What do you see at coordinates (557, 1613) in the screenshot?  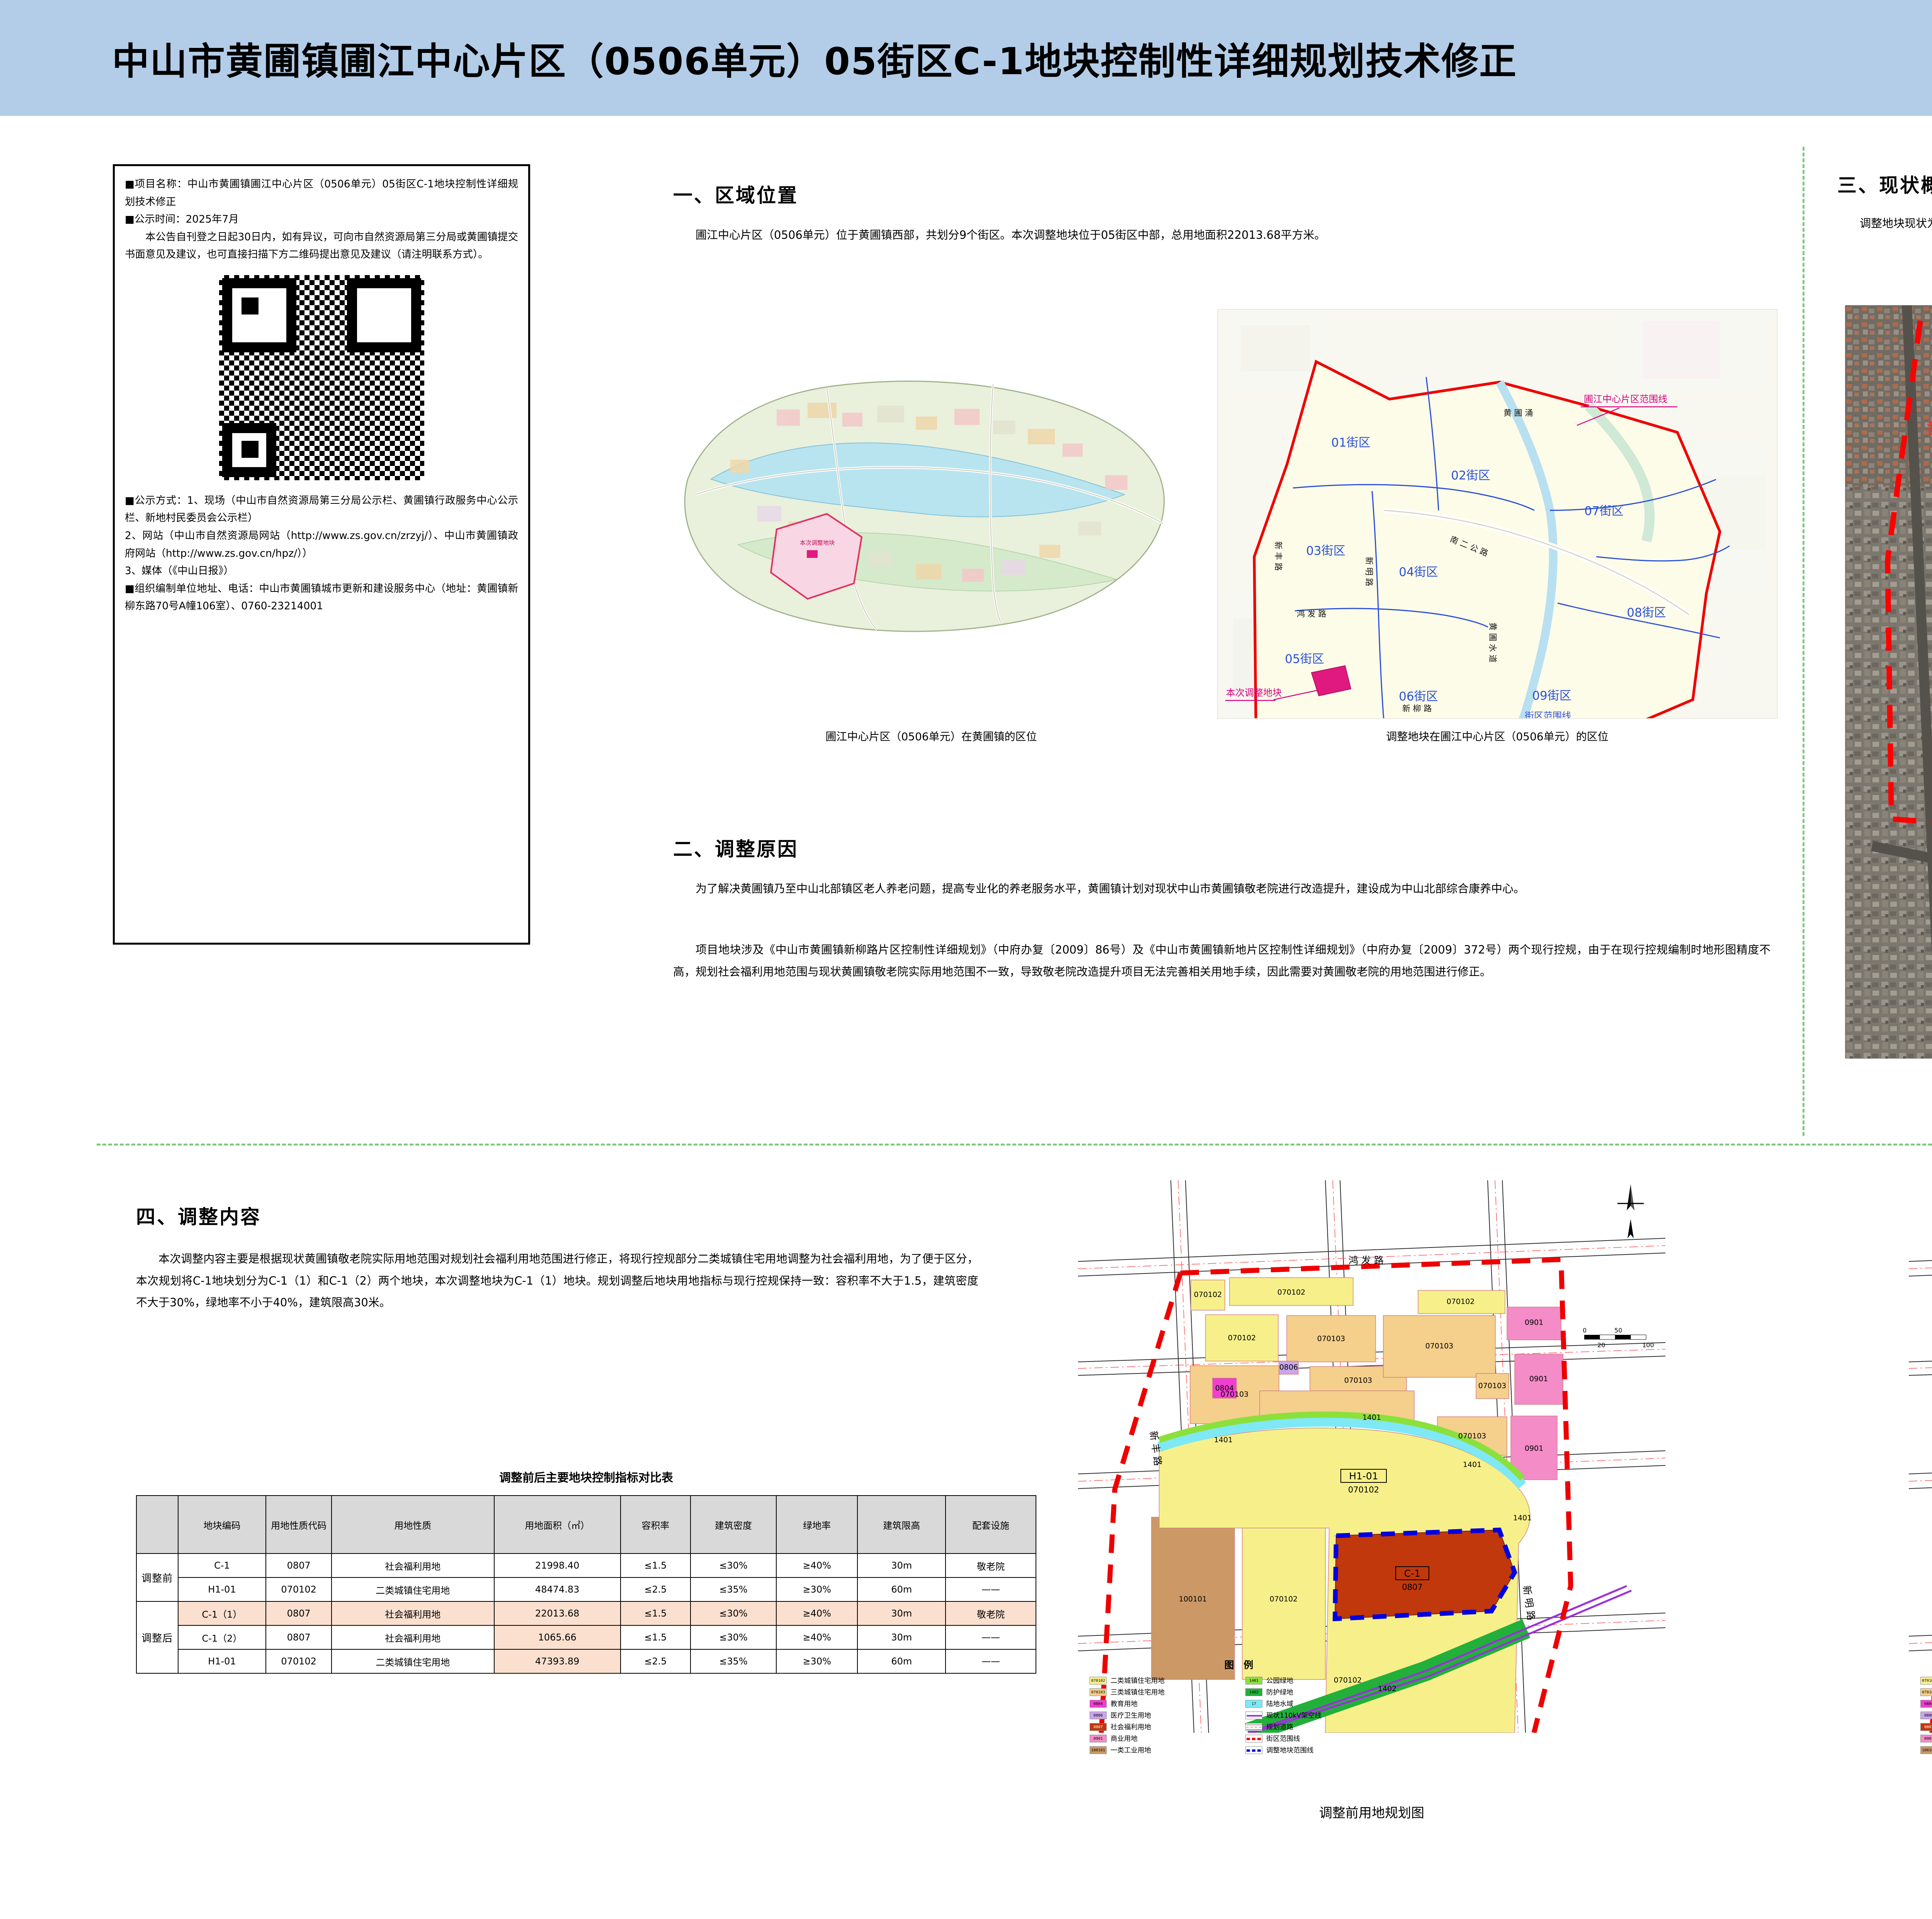 I see `cell-area: 22013.68` at bounding box center [557, 1613].